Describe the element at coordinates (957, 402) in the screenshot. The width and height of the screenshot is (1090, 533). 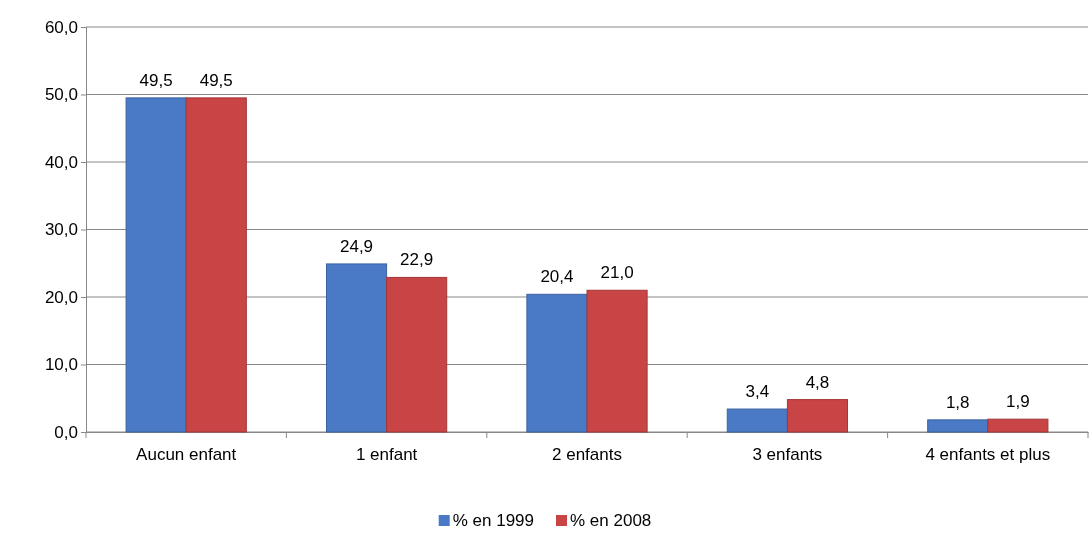
I see `data-label: 1,8` at that location.